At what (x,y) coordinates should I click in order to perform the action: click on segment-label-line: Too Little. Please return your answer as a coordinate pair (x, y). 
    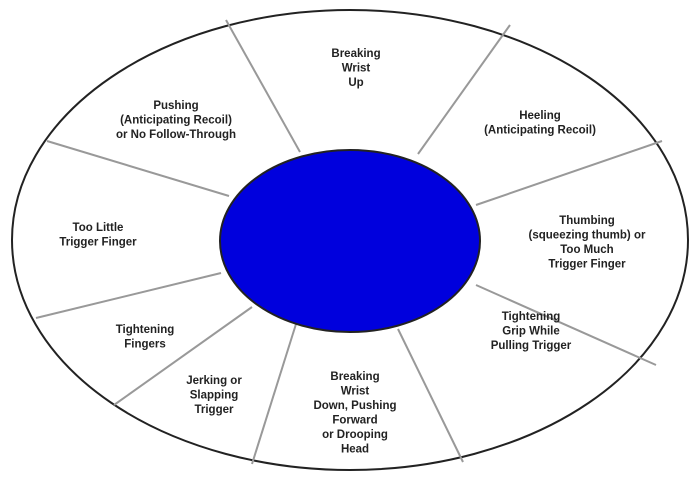
    Looking at the image, I should click on (98, 228).